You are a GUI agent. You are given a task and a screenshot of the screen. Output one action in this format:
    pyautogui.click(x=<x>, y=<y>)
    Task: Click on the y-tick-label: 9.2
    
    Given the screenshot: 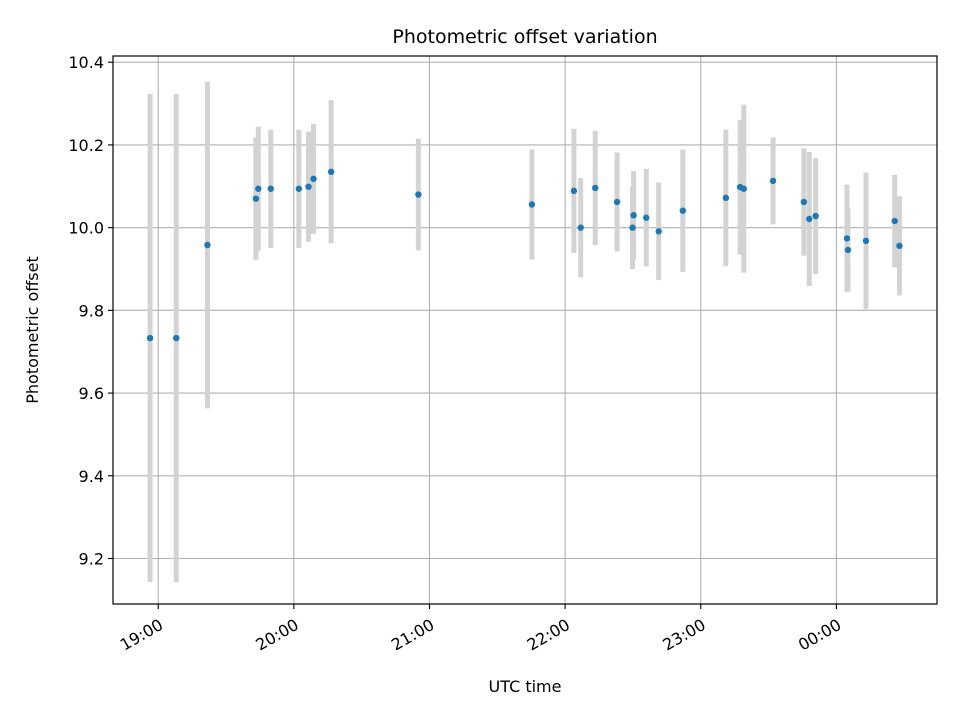 What is the action you would take?
    pyautogui.click(x=91, y=559)
    